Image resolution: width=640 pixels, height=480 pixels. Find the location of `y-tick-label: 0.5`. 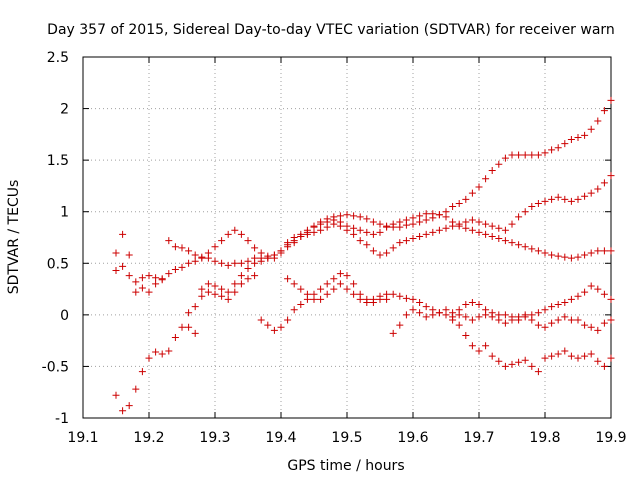

y-tick-label: 0.5 is located at coordinates (58, 264).